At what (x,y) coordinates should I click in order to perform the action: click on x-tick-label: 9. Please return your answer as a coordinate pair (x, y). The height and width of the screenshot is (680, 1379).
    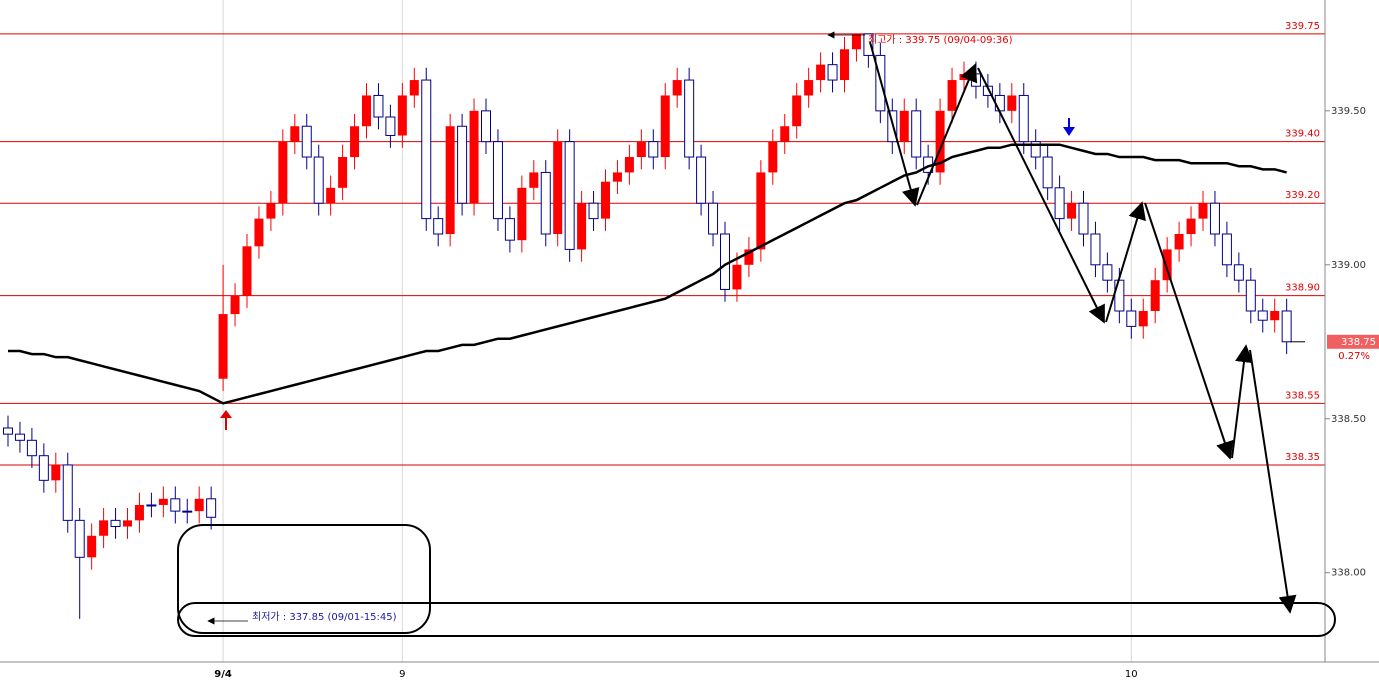
    Looking at the image, I should click on (402, 674).